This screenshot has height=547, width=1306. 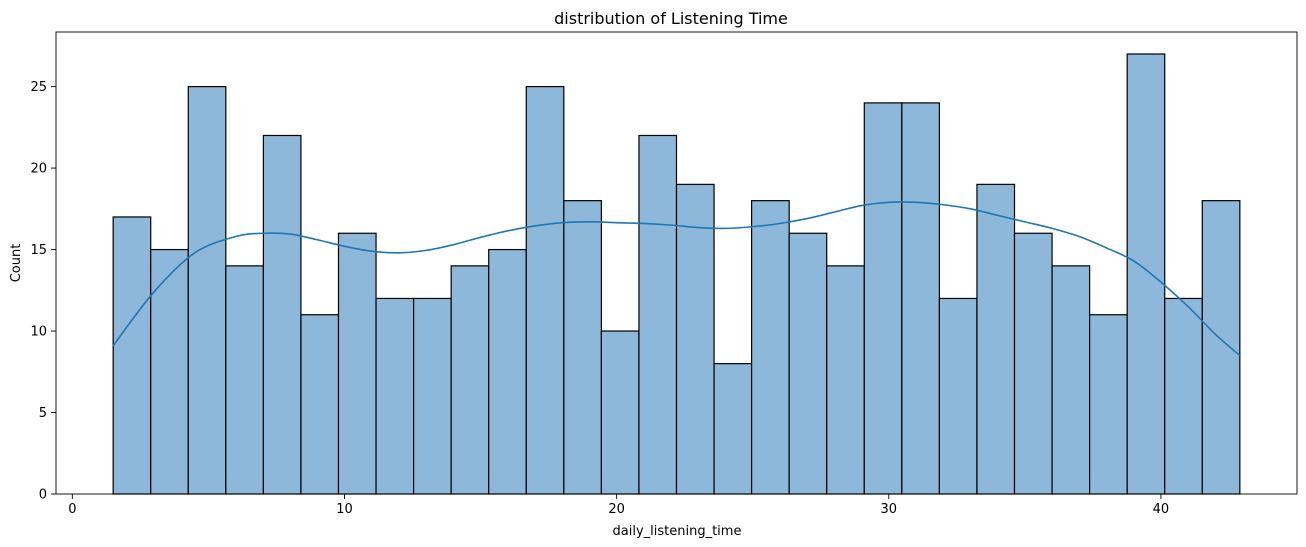 I want to click on x-tick-label: 40, so click(x=1161, y=509).